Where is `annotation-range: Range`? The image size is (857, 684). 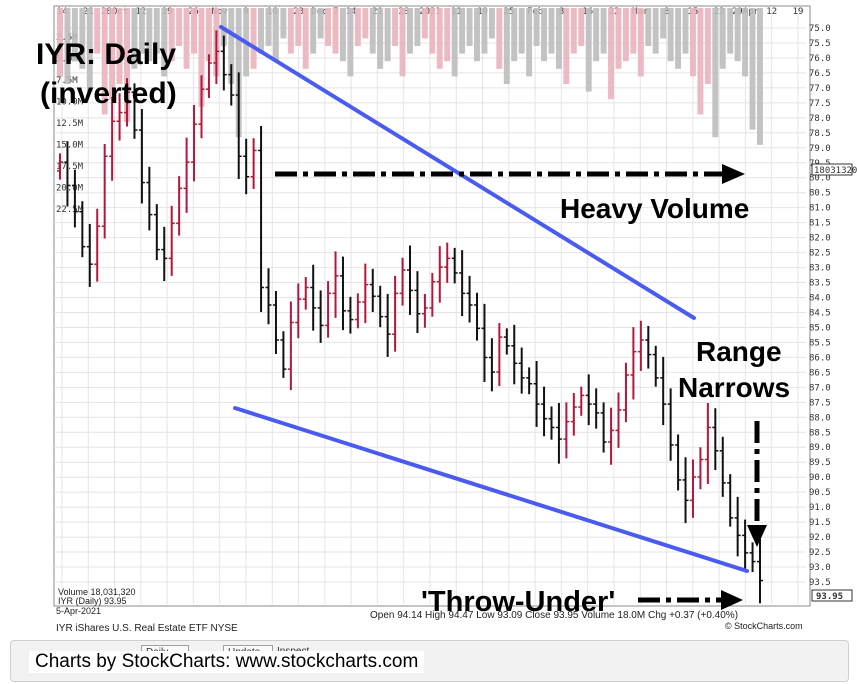
annotation-range: Range is located at coordinates (739, 351).